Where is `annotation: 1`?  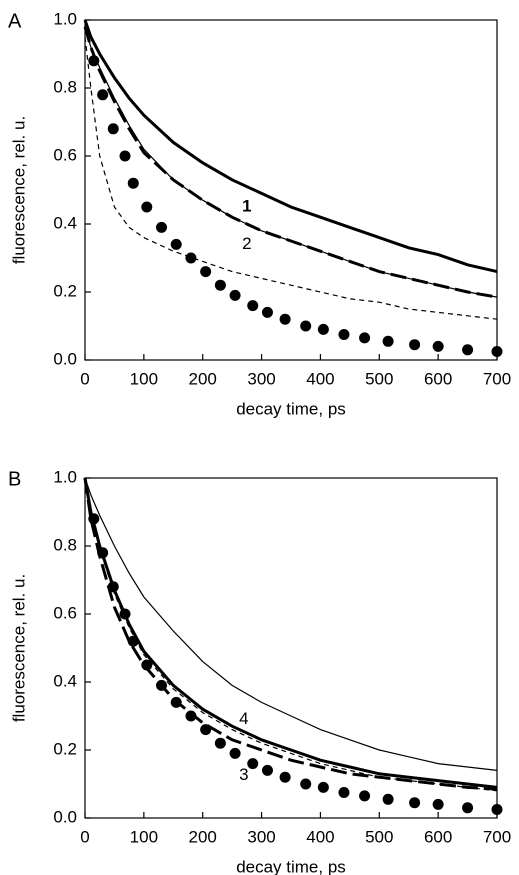 annotation: 1 is located at coordinates (246, 205).